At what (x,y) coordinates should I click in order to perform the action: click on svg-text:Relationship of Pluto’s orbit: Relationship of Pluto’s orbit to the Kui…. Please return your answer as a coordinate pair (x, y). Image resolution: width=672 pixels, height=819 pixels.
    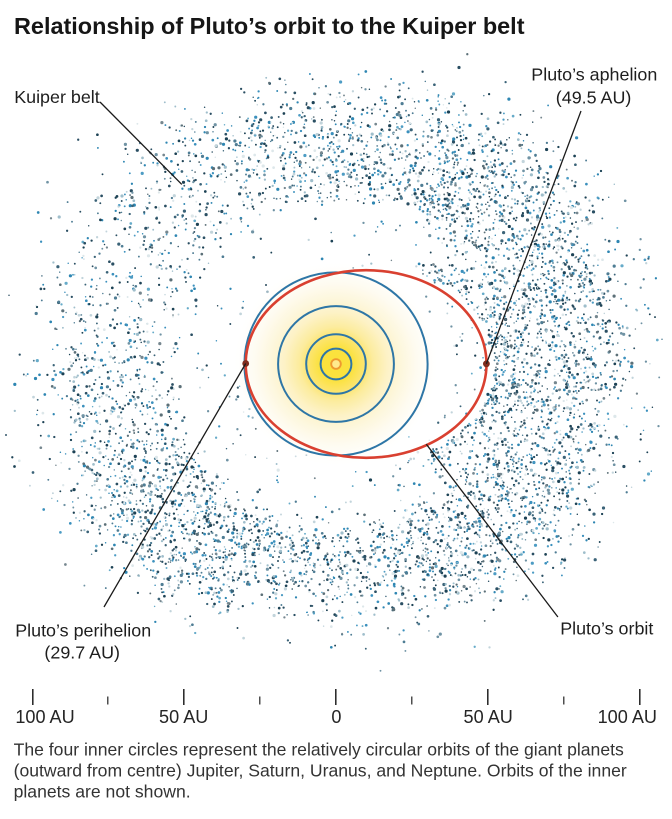
    Looking at the image, I should click on (269, 26).